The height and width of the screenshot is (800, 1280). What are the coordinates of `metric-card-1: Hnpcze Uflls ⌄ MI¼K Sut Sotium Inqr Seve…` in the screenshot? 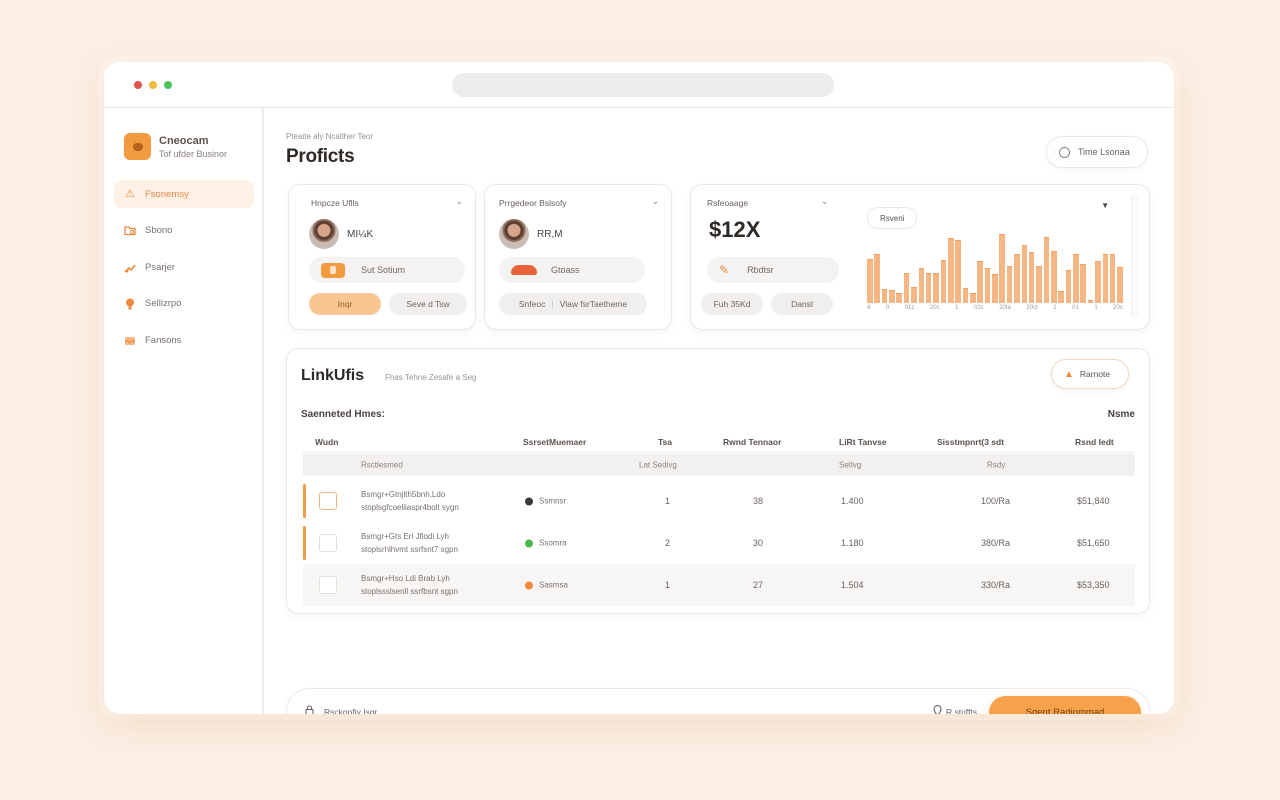 It's located at (382, 257).